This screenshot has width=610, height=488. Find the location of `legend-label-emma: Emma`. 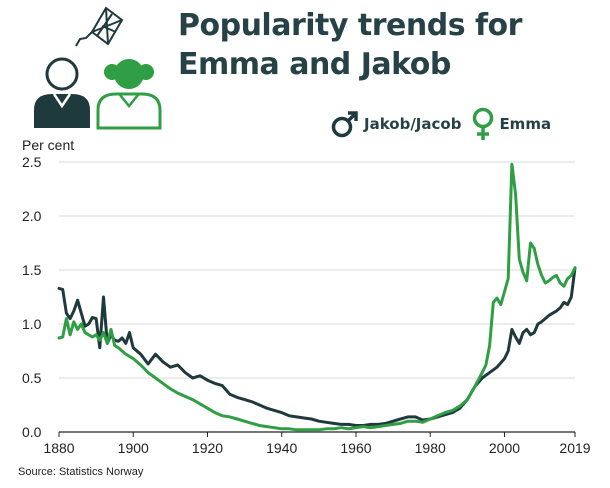

legend-label-emma: Emma is located at coordinates (525, 124).